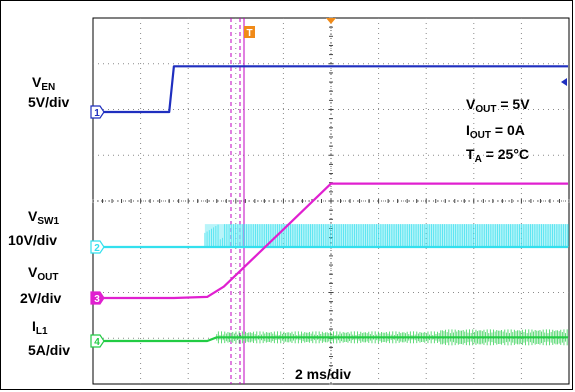 The height and width of the screenshot is (392, 575). I want to click on vsw1-label: VSW1, so click(44, 217).